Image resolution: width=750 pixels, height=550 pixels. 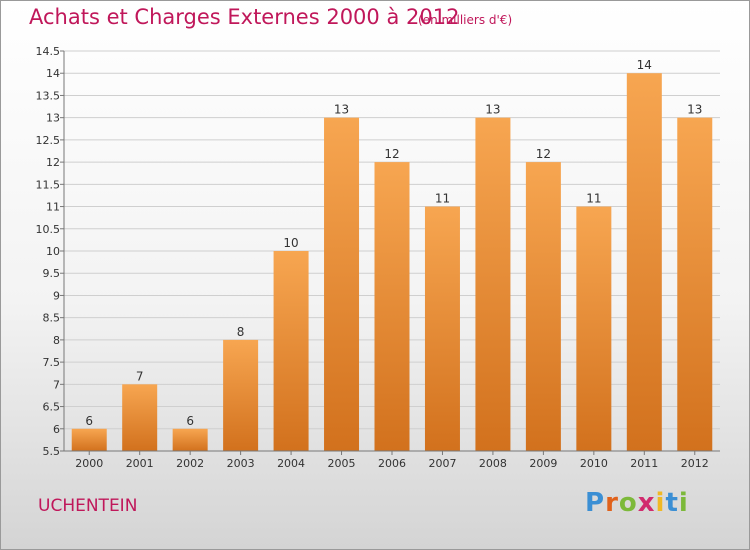 What do you see at coordinates (140, 376) in the screenshot?
I see `bar-value-label: 7` at bounding box center [140, 376].